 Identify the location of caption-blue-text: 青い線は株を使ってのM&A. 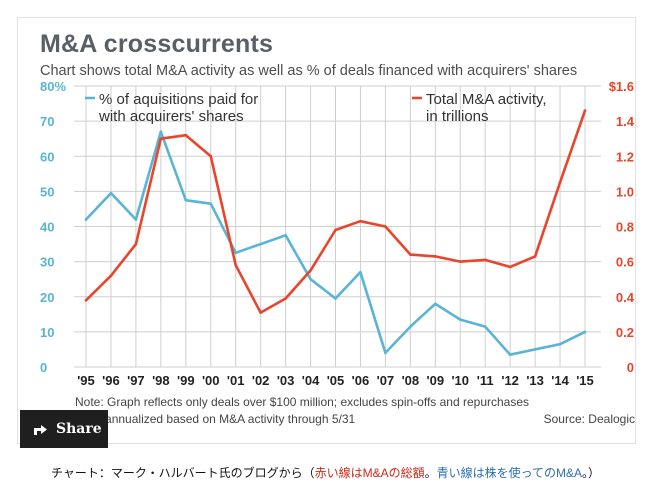
(509, 473).